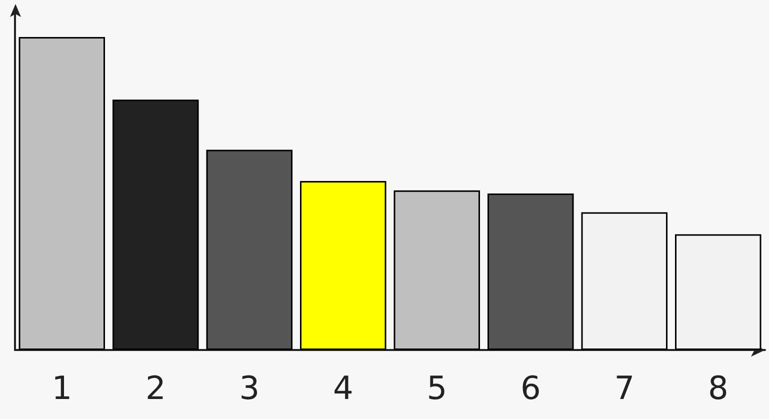 The image size is (769, 419). Describe the element at coordinates (718, 388) in the screenshot. I see `x-tick-label: 8` at that location.